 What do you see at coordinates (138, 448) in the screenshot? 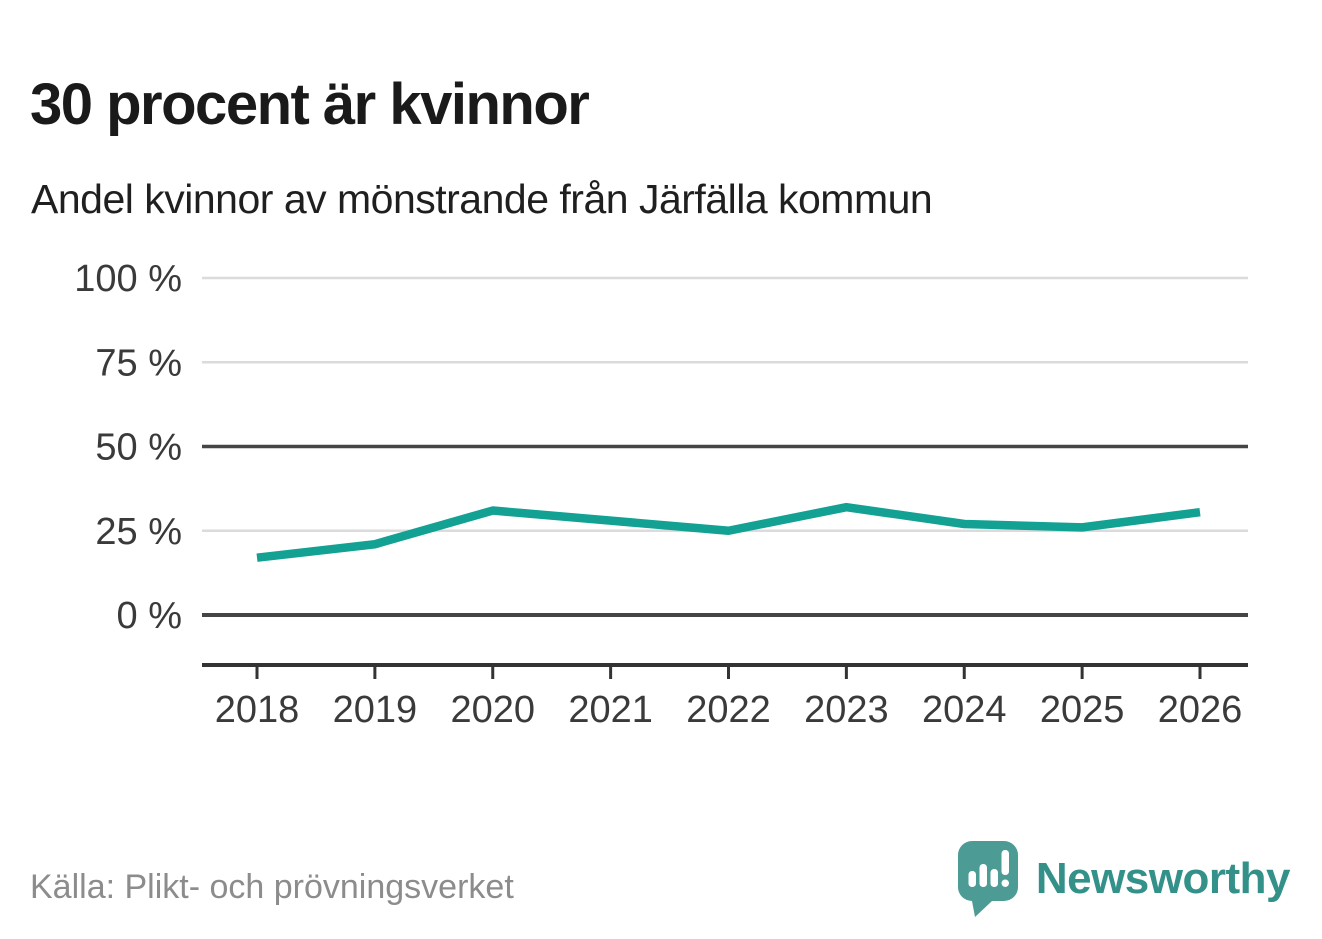
I see `y-axis-tick-label: 50 %` at bounding box center [138, 448].